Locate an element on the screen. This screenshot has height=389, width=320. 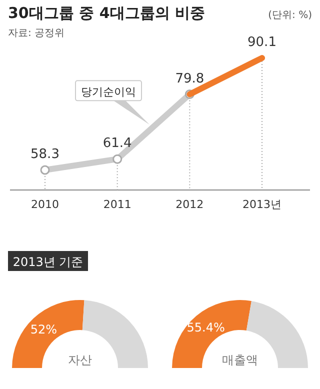
x-tick-label: 2013년 is located at coordinates (262, 204).